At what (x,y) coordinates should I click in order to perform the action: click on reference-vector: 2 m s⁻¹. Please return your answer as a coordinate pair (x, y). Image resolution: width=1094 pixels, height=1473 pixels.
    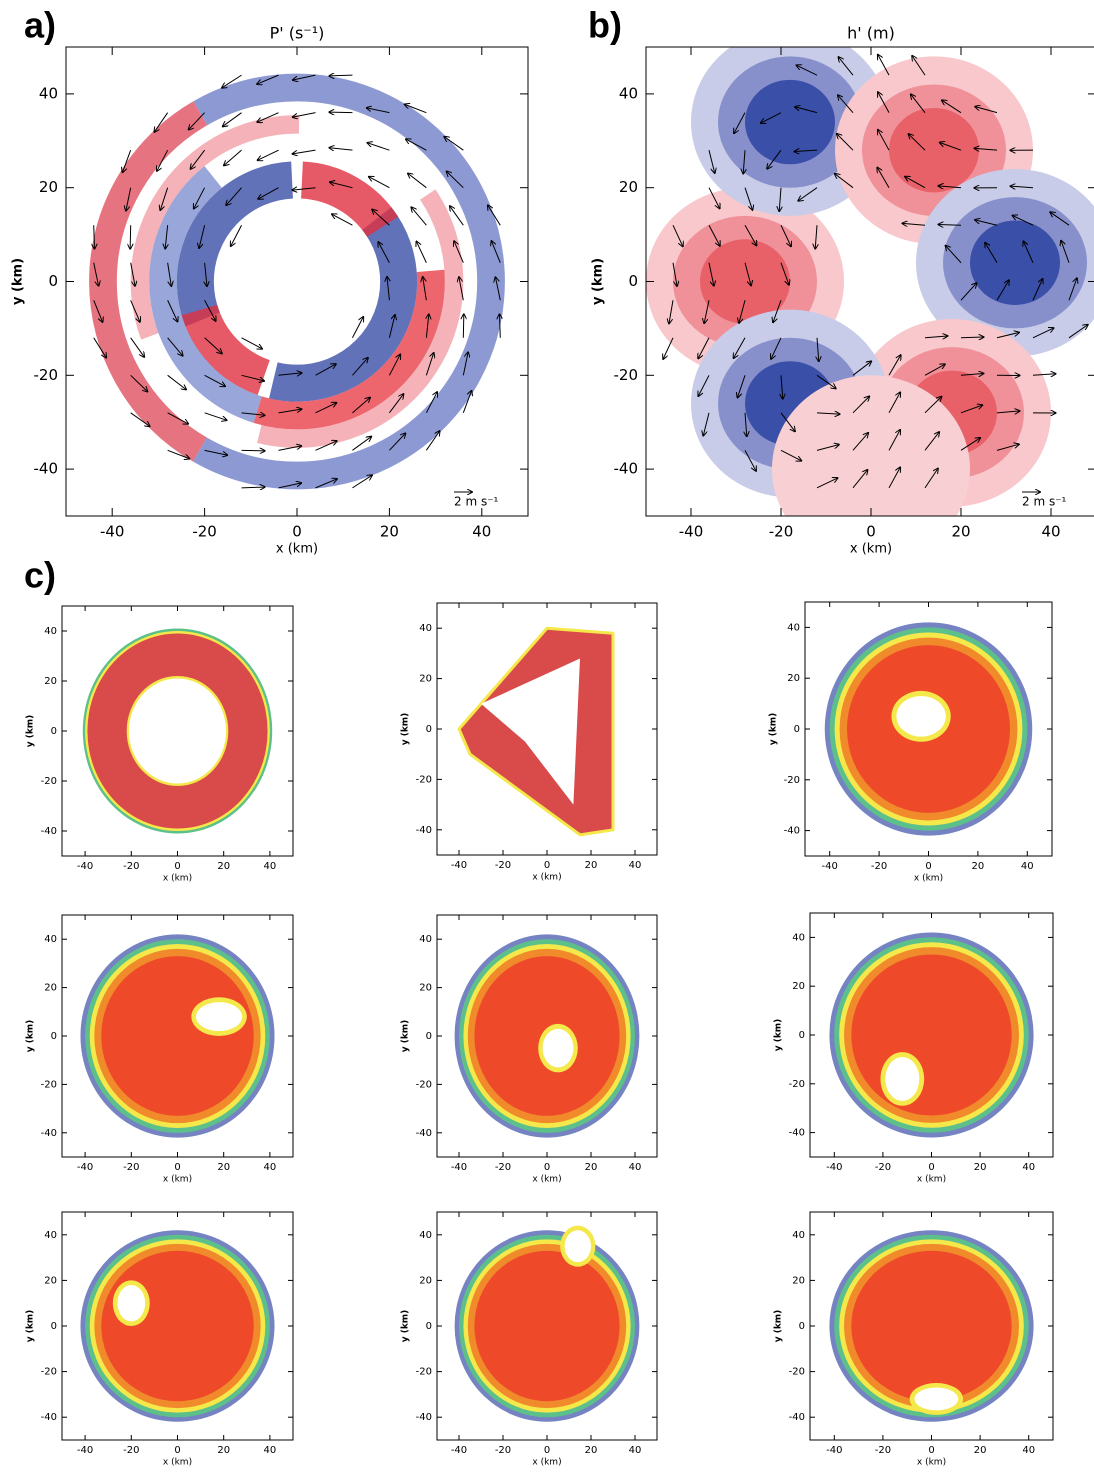
    Looking at the image, I should click on (1044, 502).